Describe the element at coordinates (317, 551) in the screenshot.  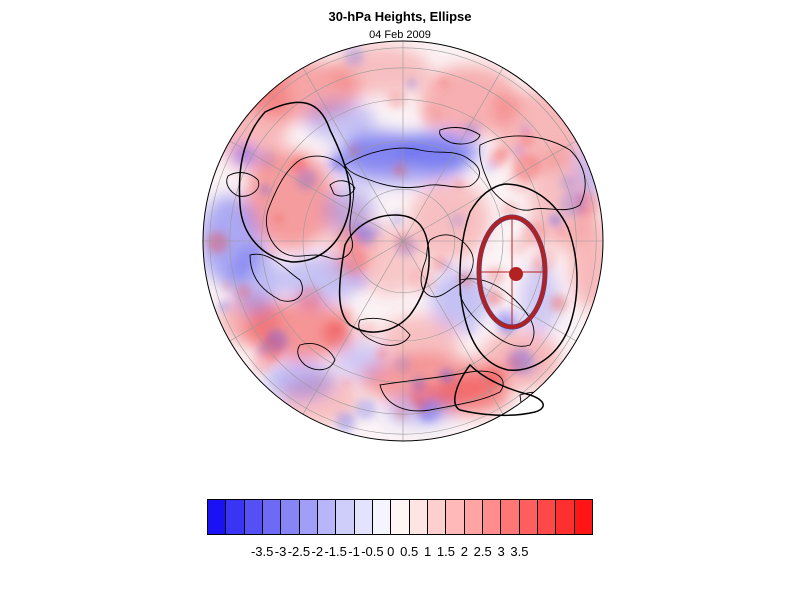
I see `colorbar-tick-label: -2` at that location.